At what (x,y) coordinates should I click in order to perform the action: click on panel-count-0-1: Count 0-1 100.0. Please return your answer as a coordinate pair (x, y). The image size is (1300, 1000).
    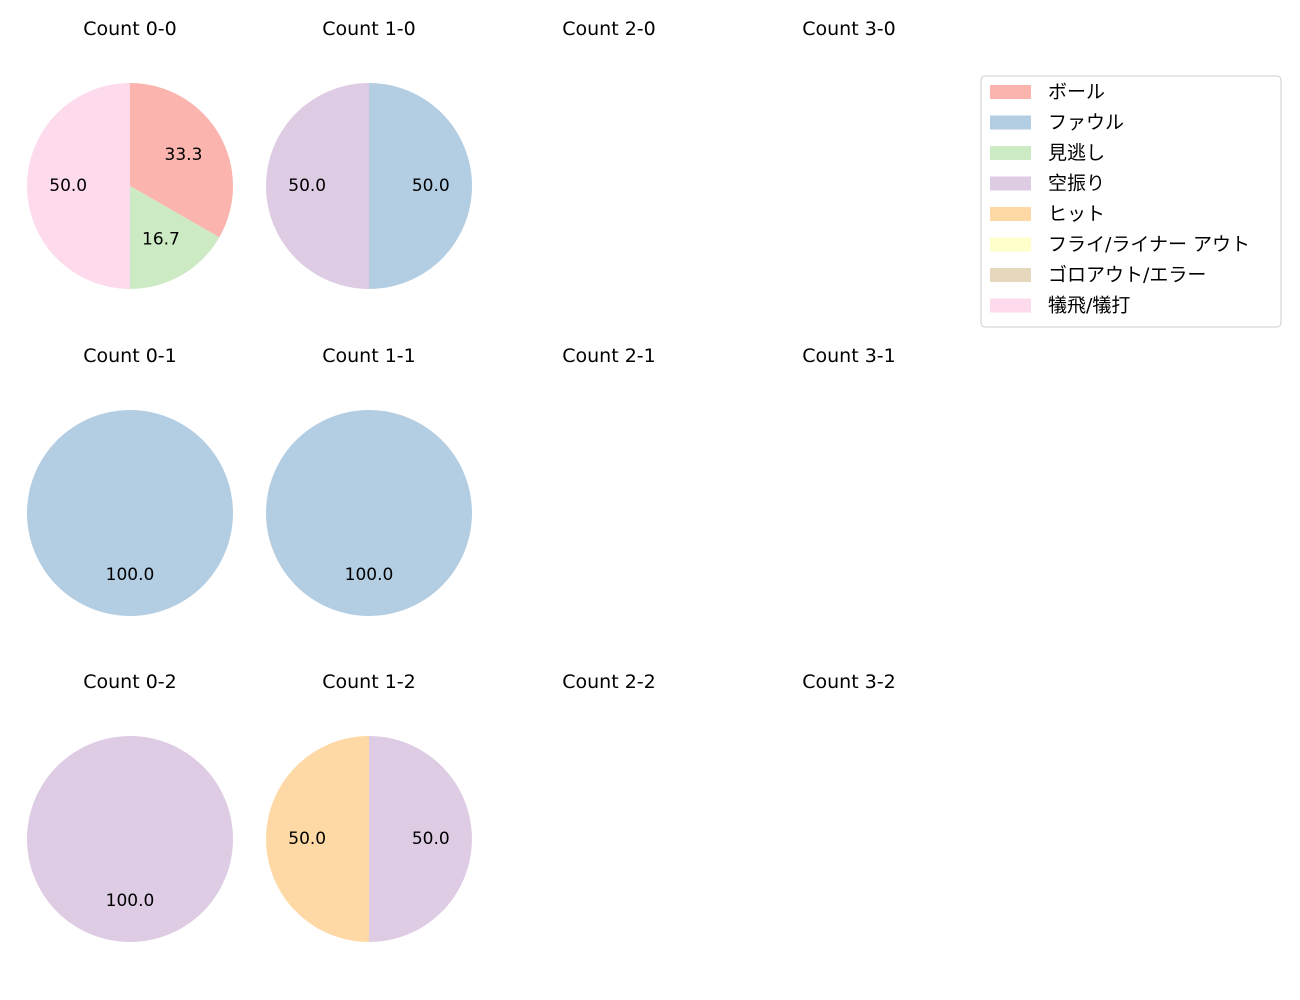
    Looking at the image, I should click on (130, 480).